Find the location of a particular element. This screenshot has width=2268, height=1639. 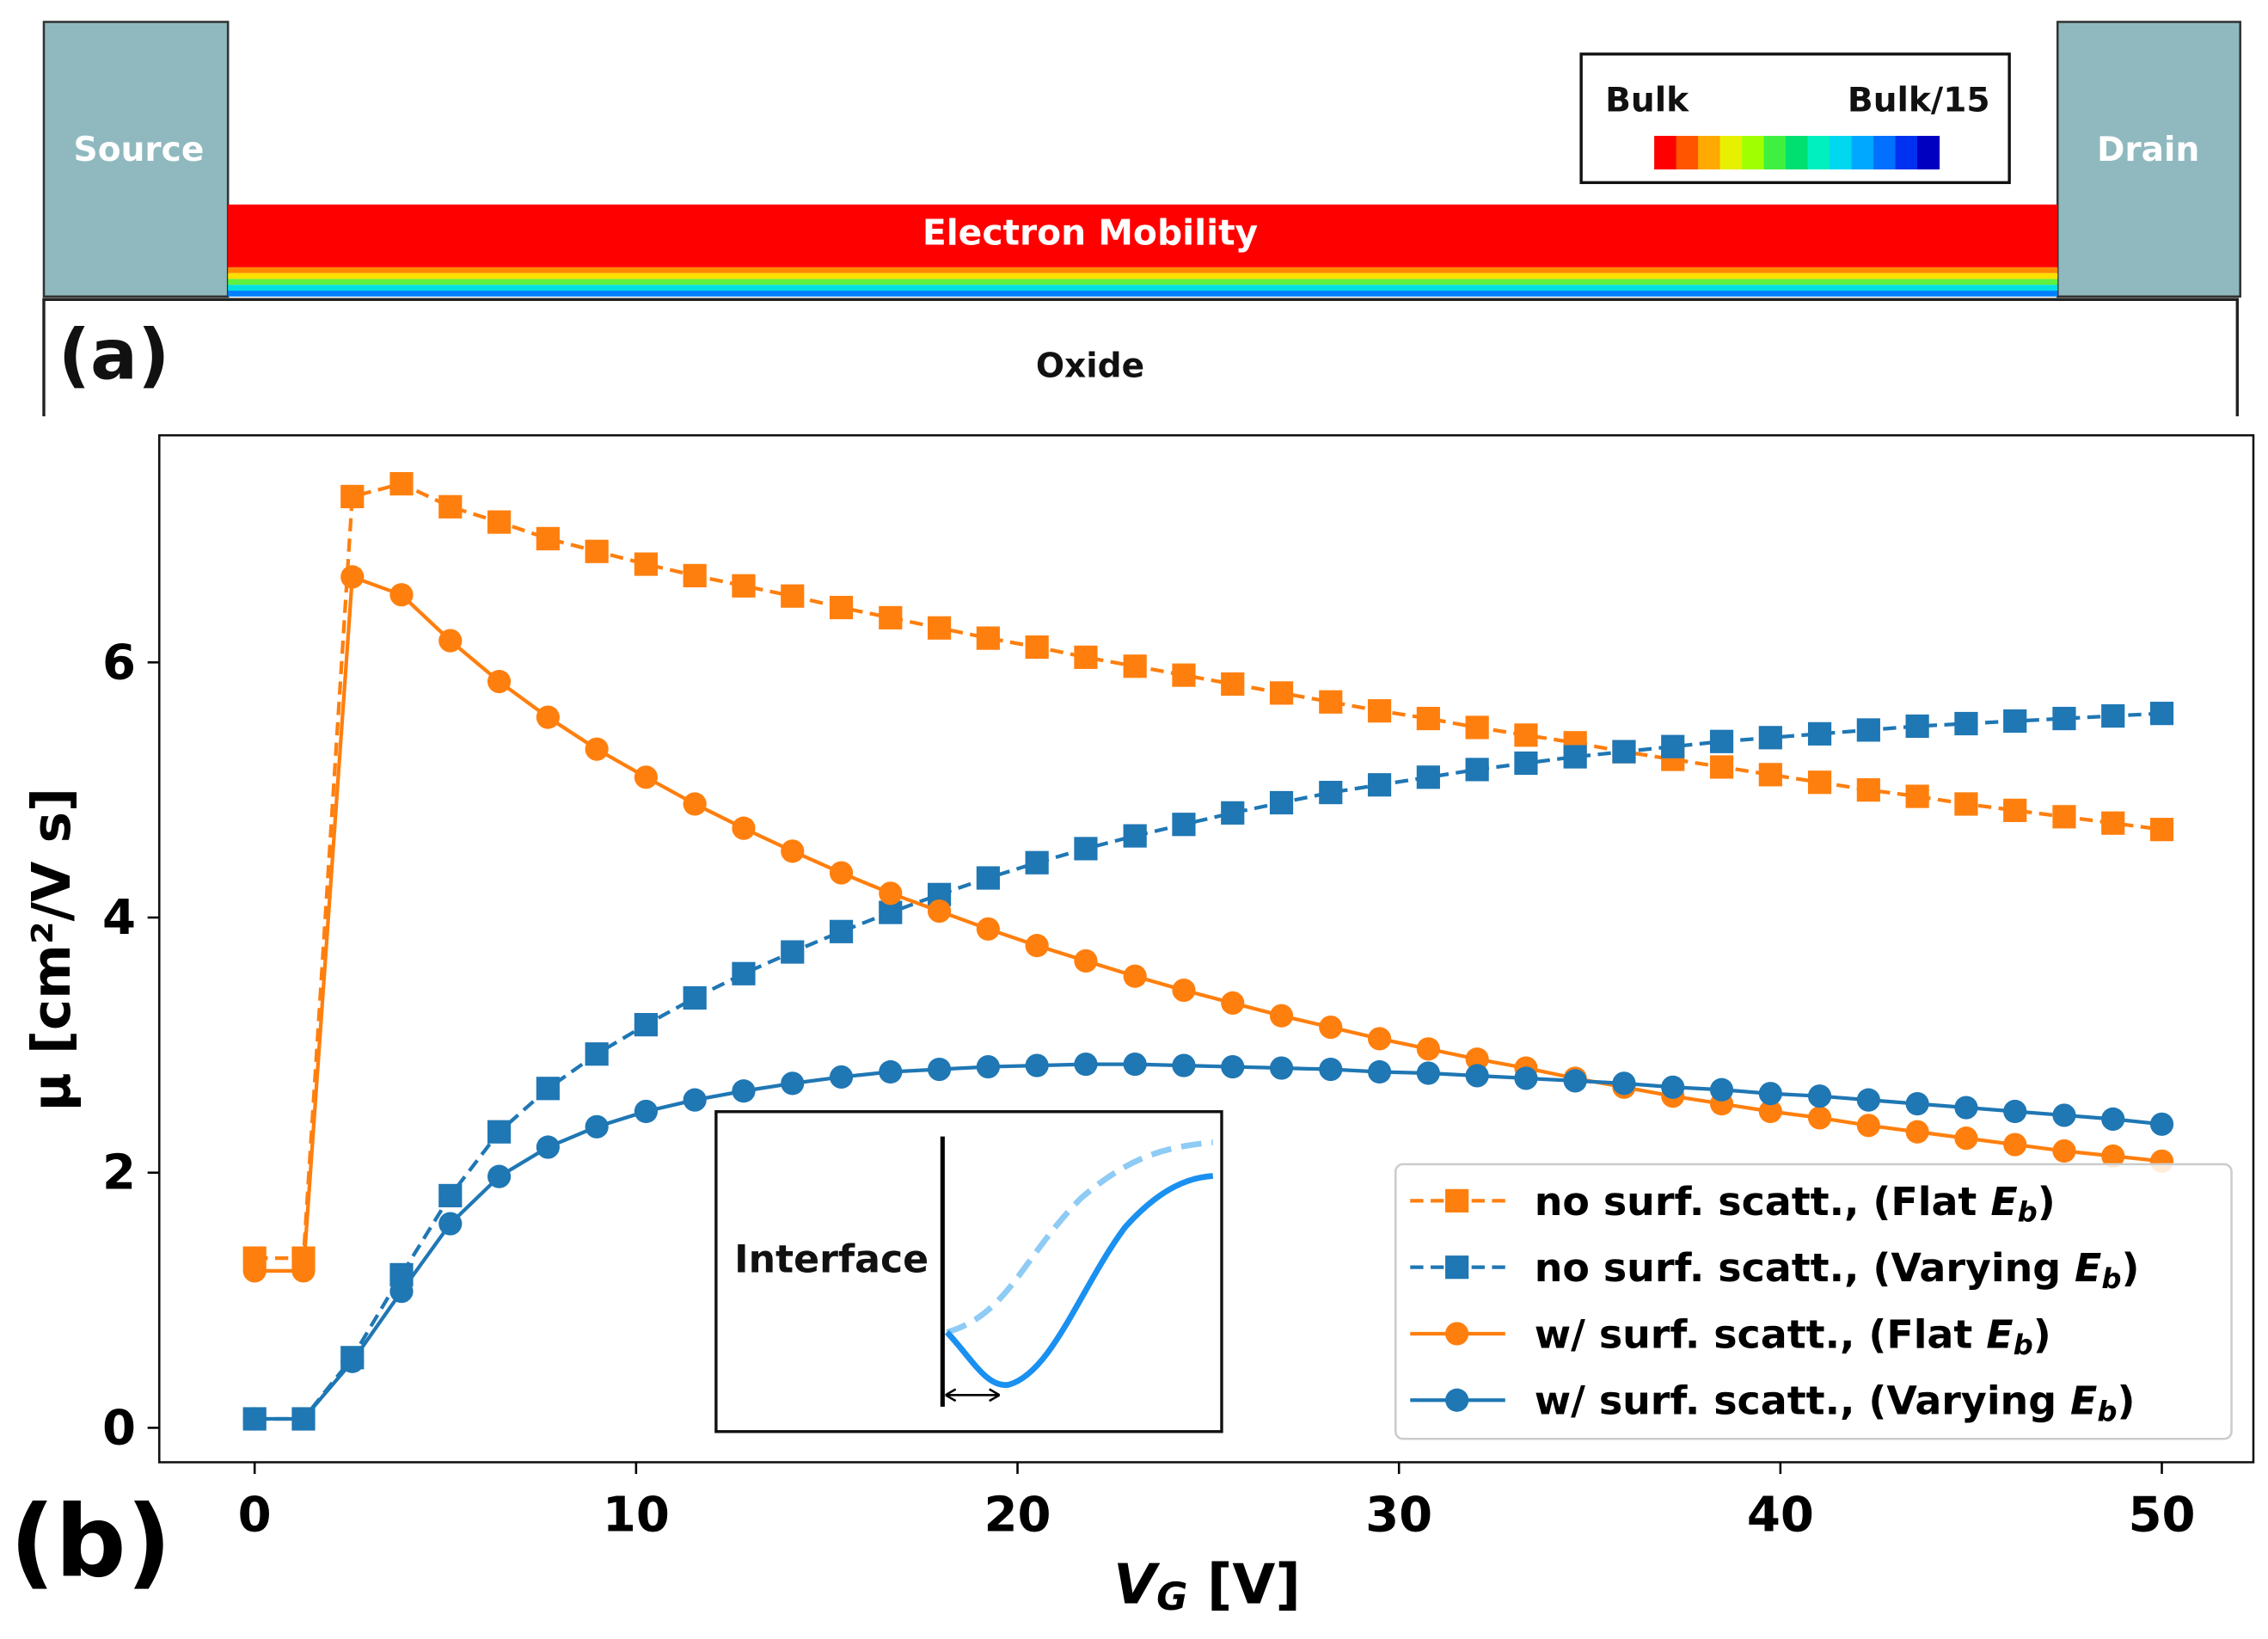

legend-label: w/ surf. scatt., (Flat Eb) is located at coordinates (1793, 1336).